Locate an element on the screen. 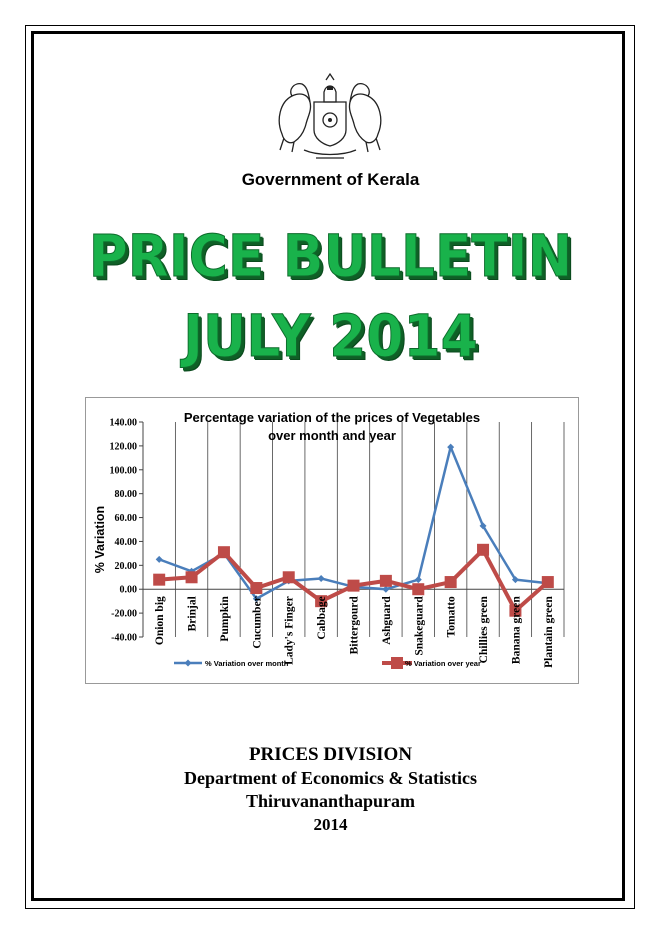 This screenshot has width=661, height=935. y-axis-label: % Variation is located at coordinates (100, 539).